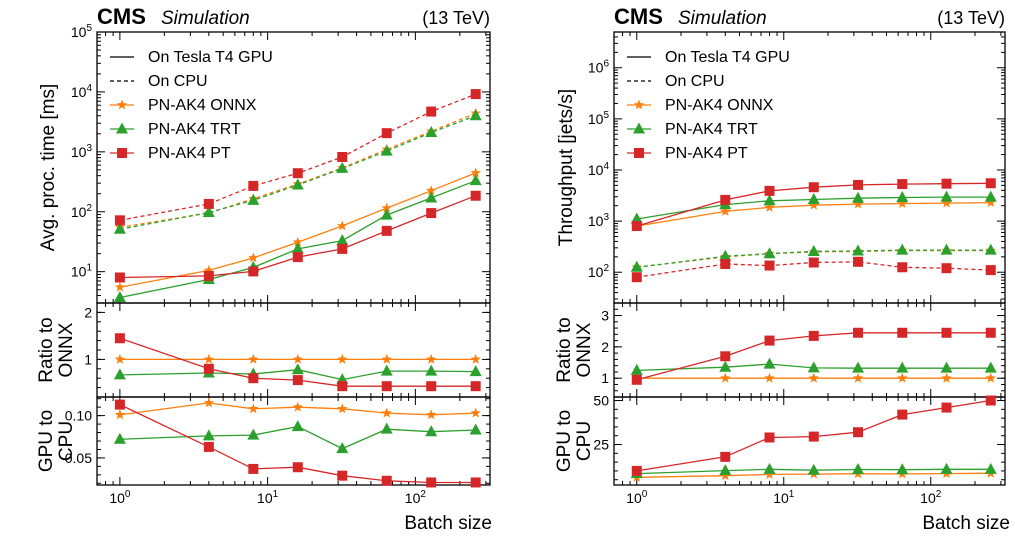  What do you see at coordinates (711, 129) in the screenshot?
I see `legend-entry: PN-AK4 TRT` at bounding box center [711, 129].